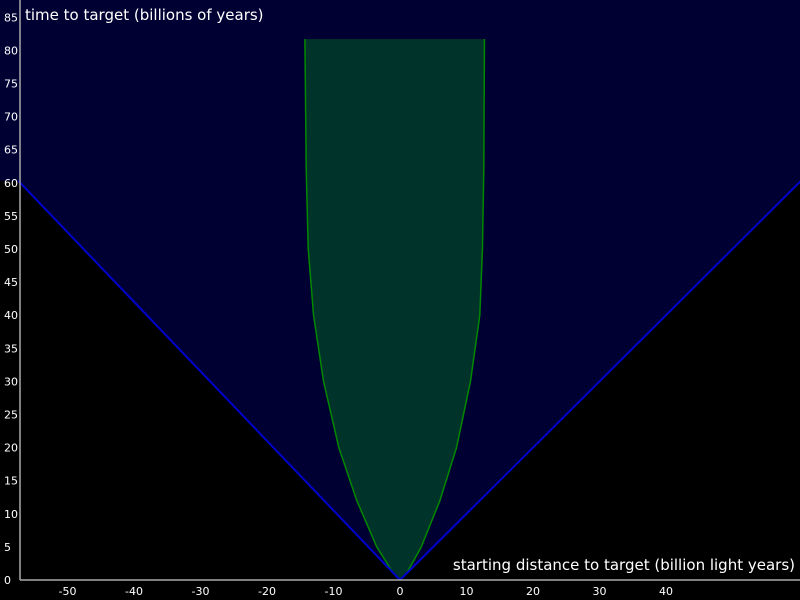 Image resolution: width=800 pixels, height=600 pixels. Describe the element at coordinates (352, 310) in the screenshot. I see `region-left-line` at that location.